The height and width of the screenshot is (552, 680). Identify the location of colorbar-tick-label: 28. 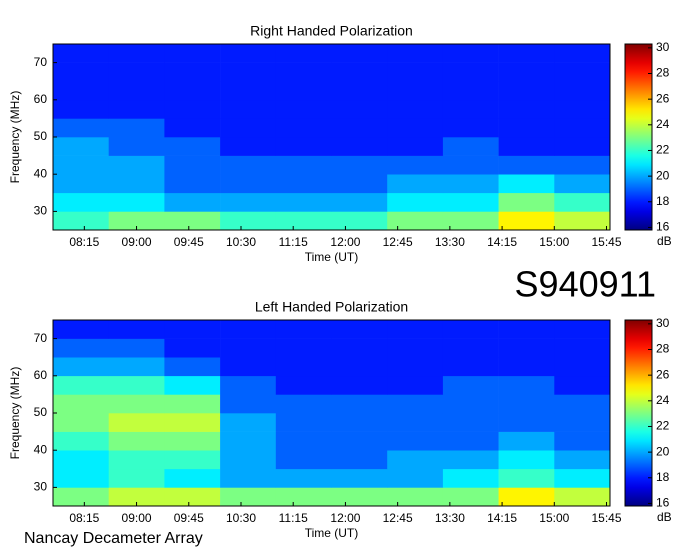
(663, 73).